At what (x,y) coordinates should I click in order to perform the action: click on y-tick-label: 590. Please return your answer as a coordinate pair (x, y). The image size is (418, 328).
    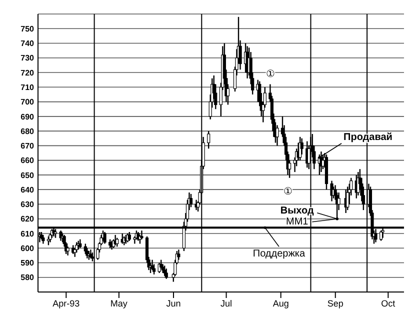
    Looking at the image, I should click on (27, 263).